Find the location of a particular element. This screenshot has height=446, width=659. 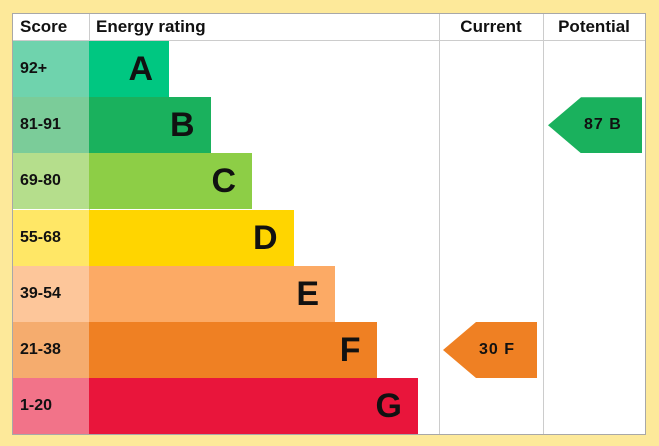

rating-bar-b: B is located at coordinates (150, 125).